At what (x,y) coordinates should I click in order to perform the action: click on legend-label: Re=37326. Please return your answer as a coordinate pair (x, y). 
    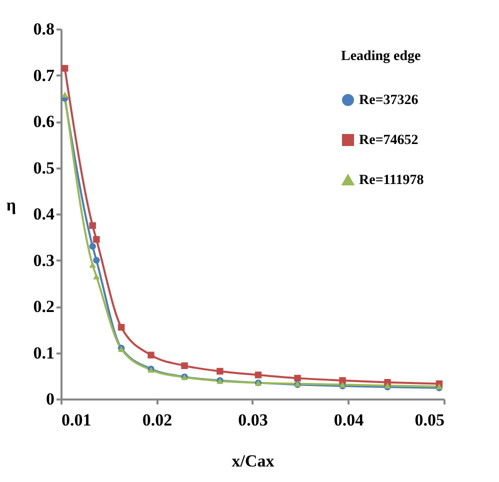
    Looking at the image, I should click on (388, 100).